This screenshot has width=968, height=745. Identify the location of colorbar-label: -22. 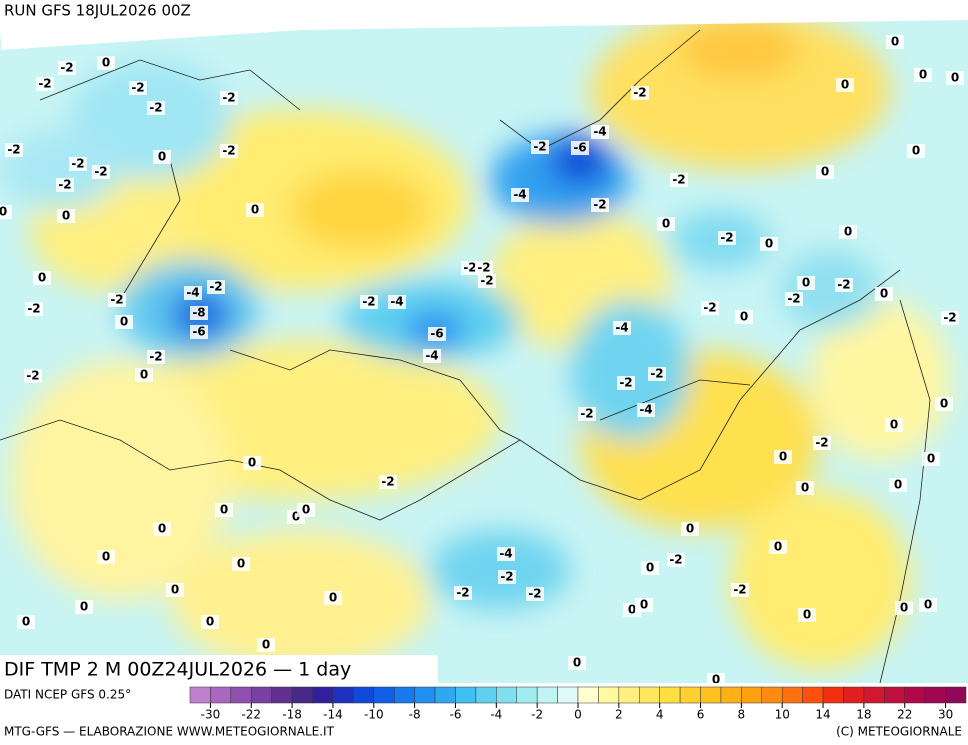
(251, 715).